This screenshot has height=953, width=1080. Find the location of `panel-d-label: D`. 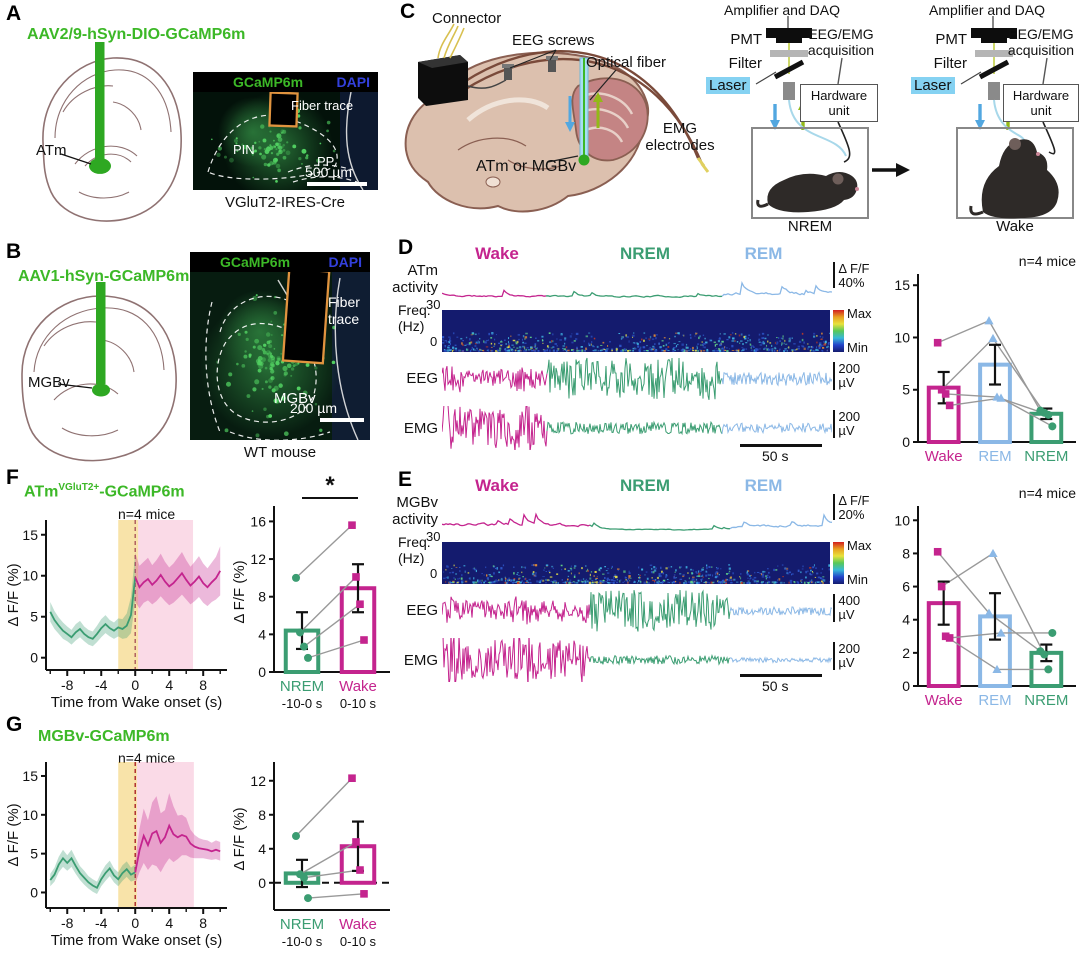

panel-d-label: D is located at coordinates (406, 247).